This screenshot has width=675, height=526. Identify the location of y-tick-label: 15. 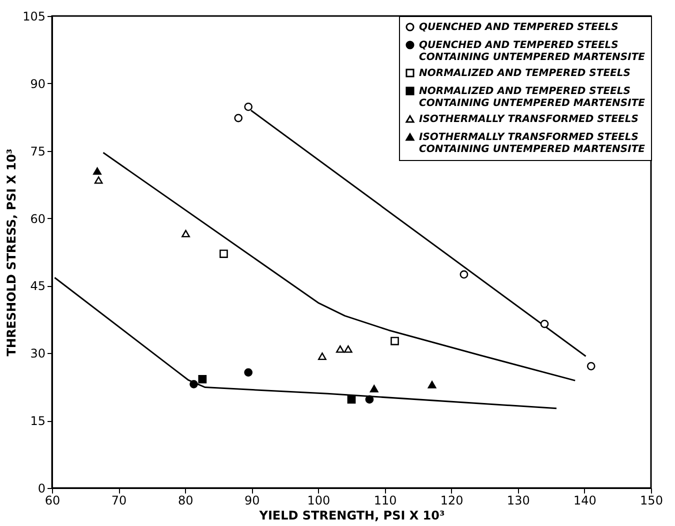
(38, 421).